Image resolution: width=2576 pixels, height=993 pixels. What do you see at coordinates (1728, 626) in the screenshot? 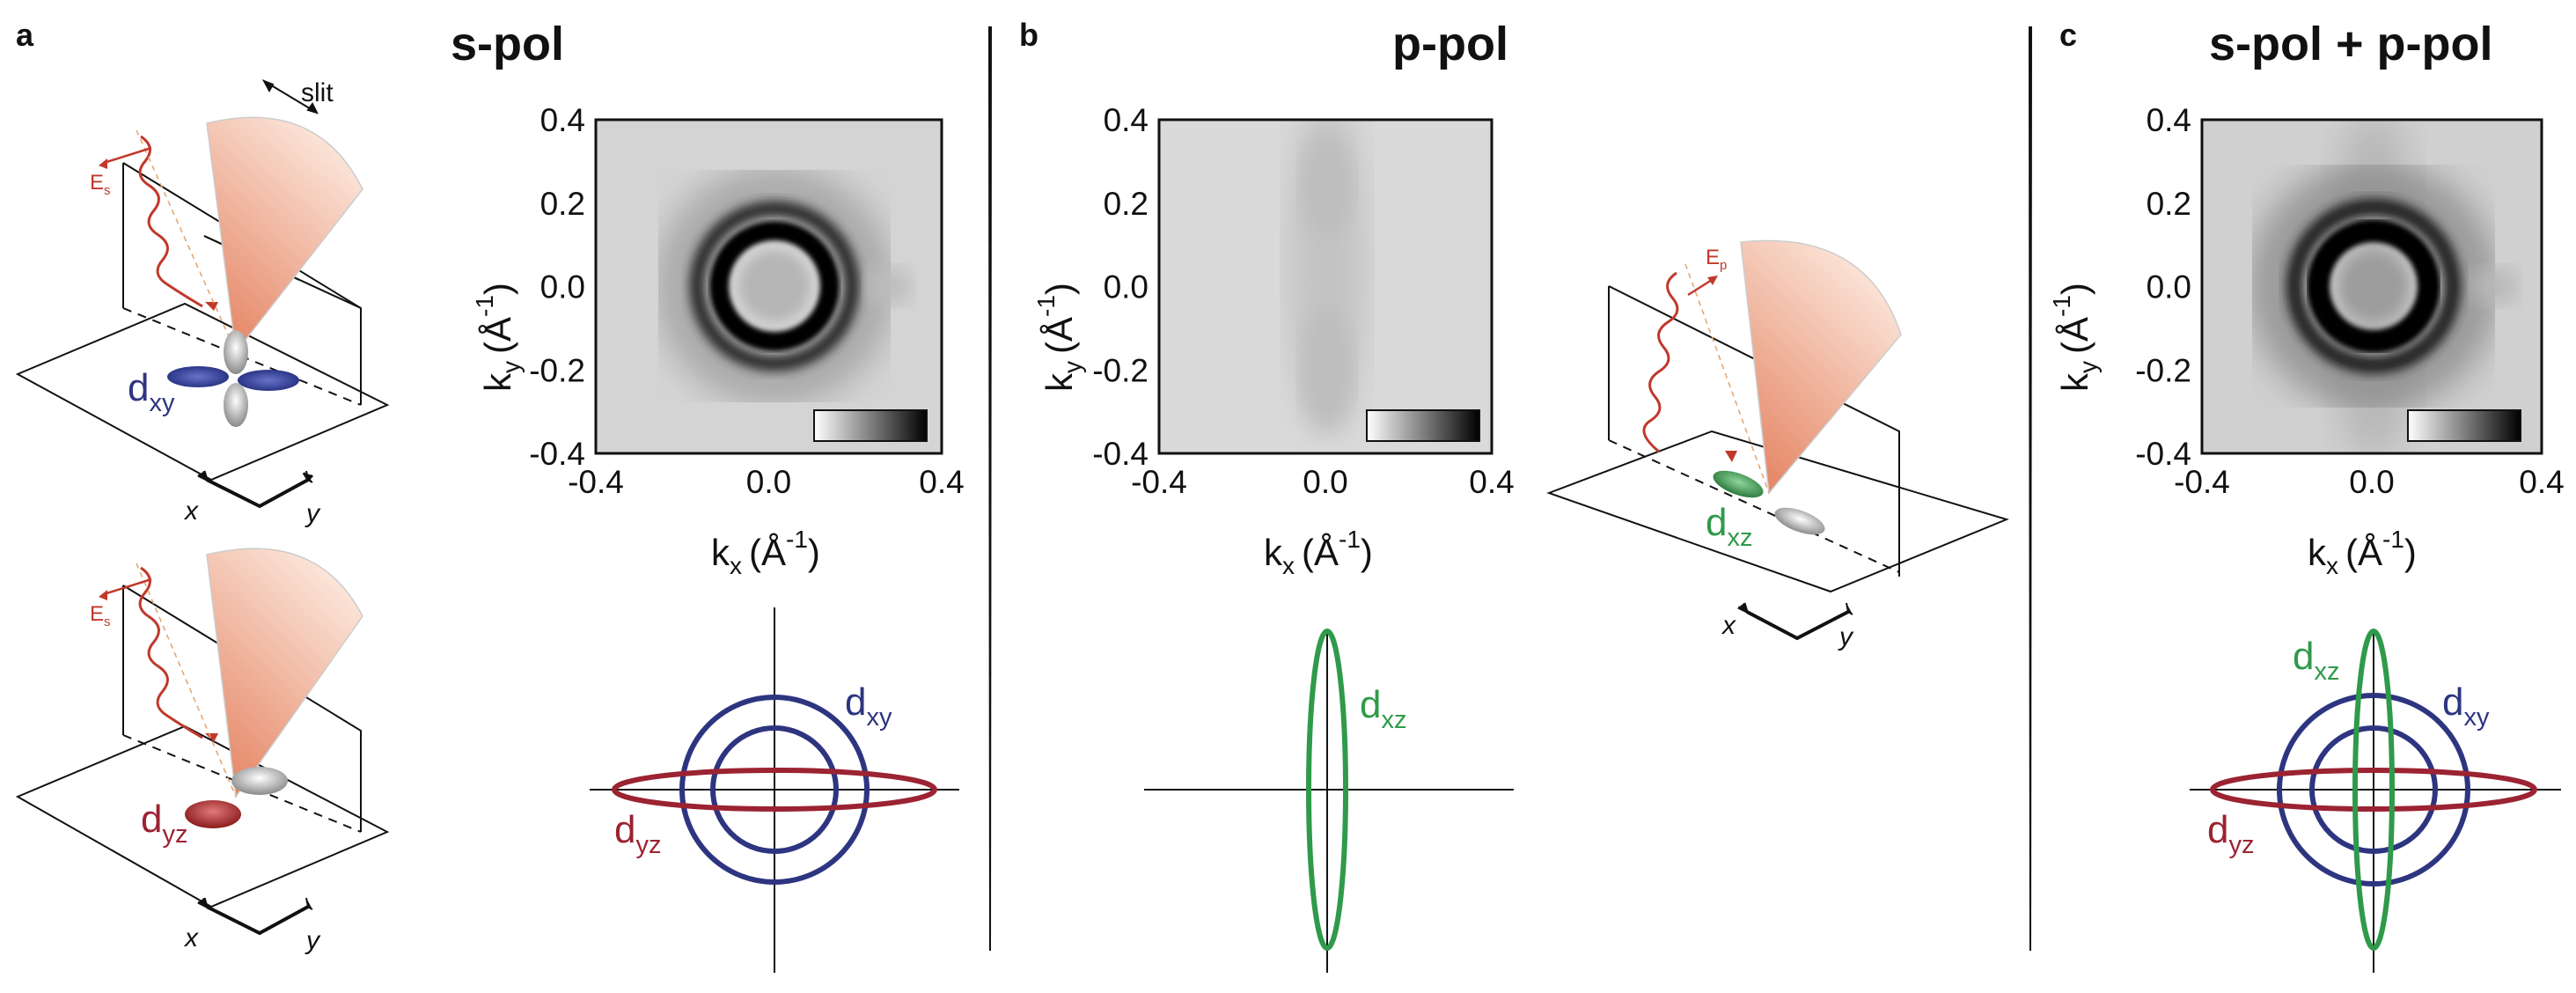
I see `x-axis-dxz: x` at bounding box center [1728, 626].